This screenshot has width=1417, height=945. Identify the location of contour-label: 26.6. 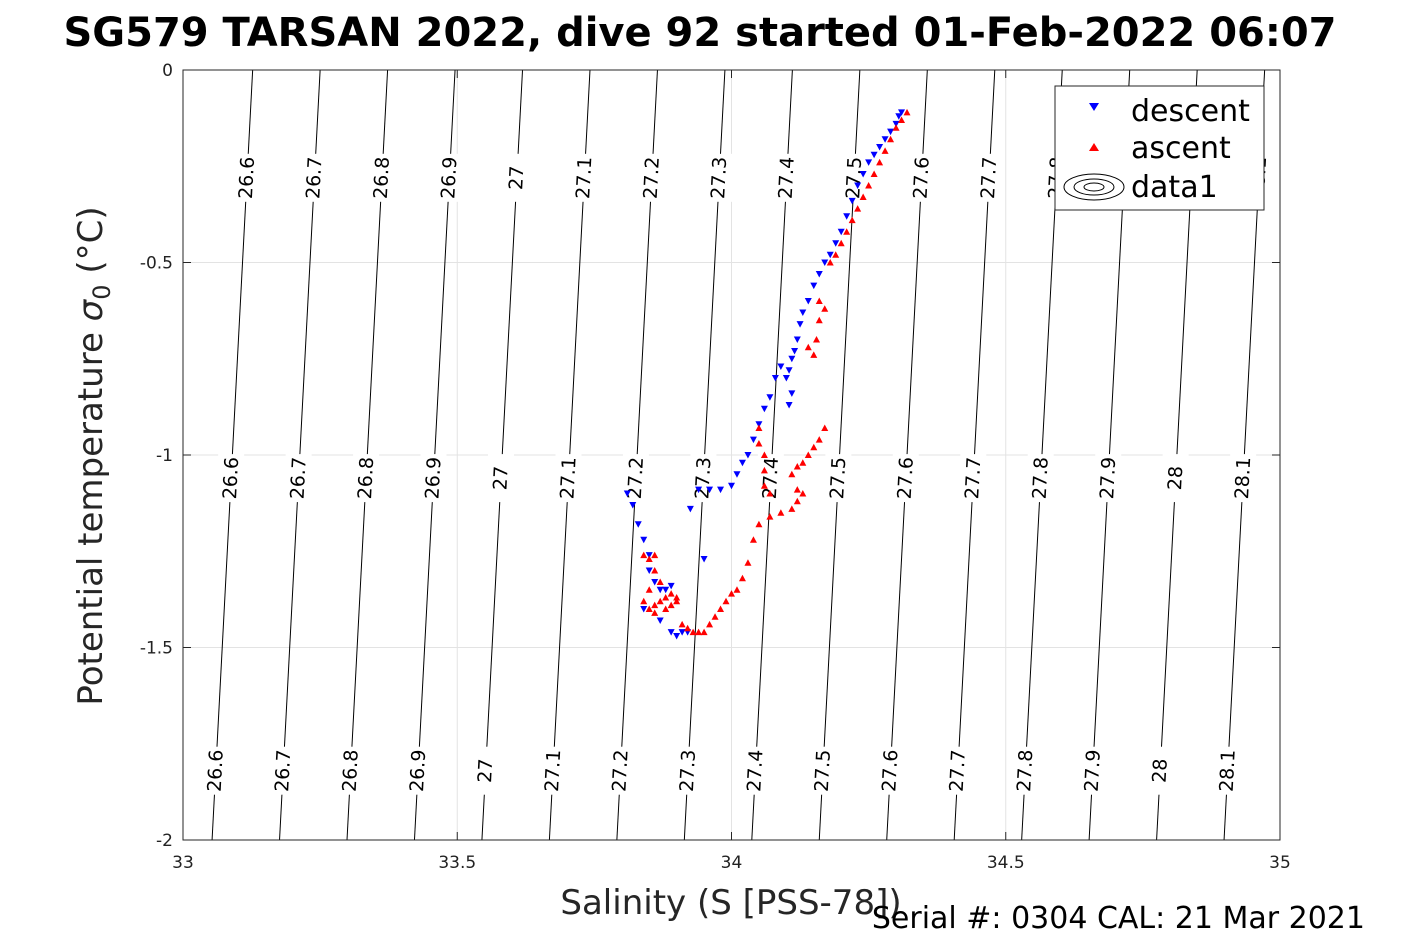
(231, 477).